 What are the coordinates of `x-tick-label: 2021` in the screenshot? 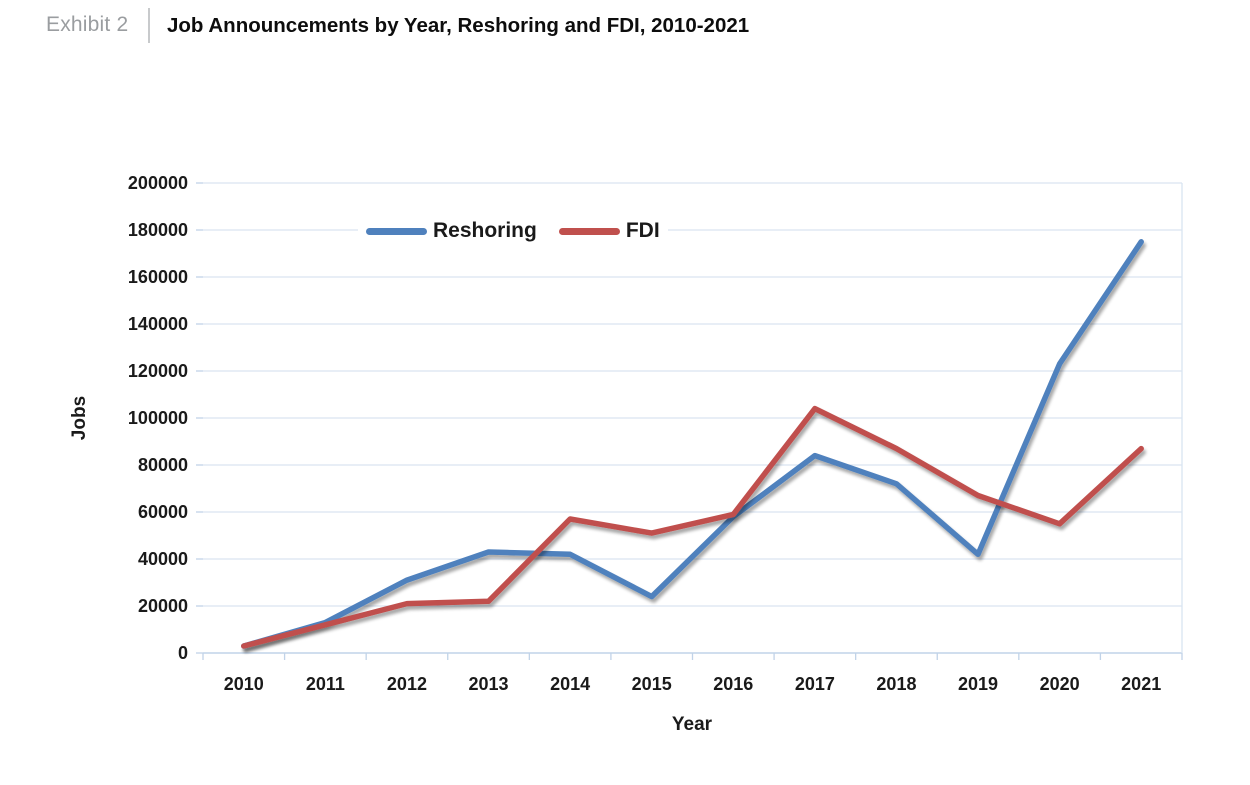 It's located at (1141, 684).